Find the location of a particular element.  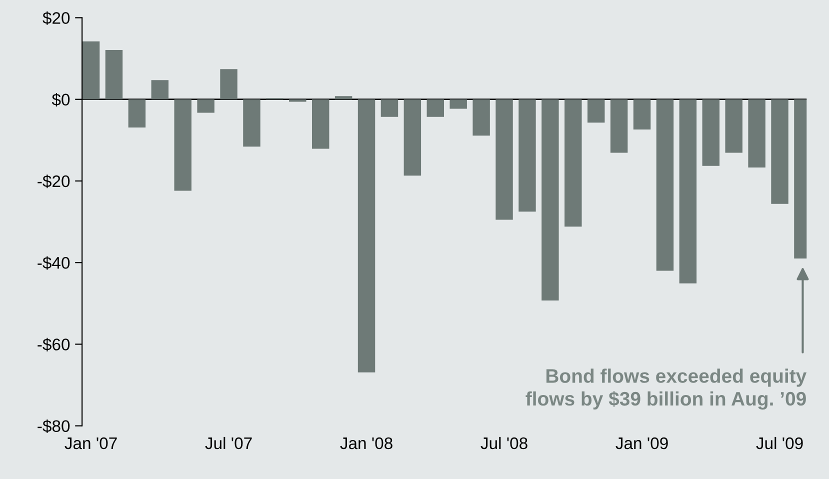

x-tick-label: Jan '07 is located at coordinates (90, 443).